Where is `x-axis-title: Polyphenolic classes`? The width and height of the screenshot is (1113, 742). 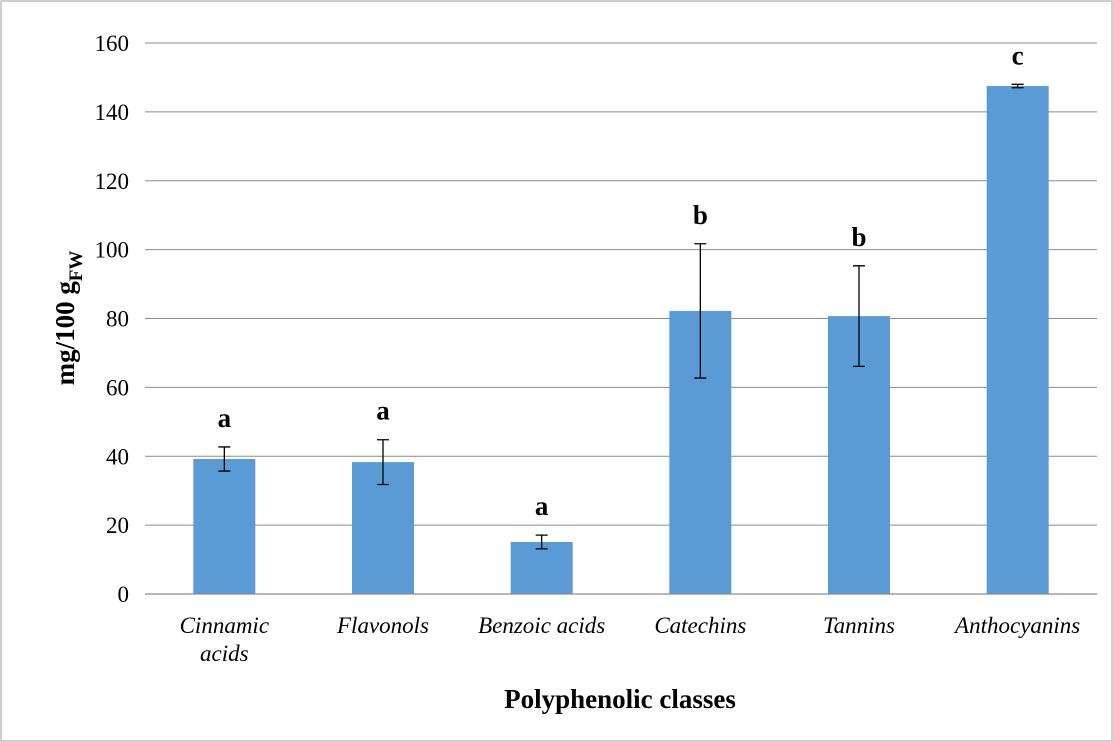 x-axis-title: Polyphenolic classes is located at coordinates (620, 699).